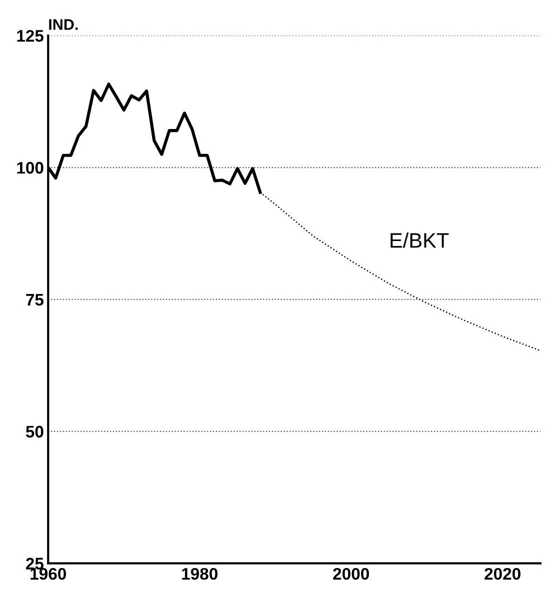  What do you see at coordinates (30, 168) in the screenshot?
I see `y-tick-label: 100` at bounding box center [30, 168].